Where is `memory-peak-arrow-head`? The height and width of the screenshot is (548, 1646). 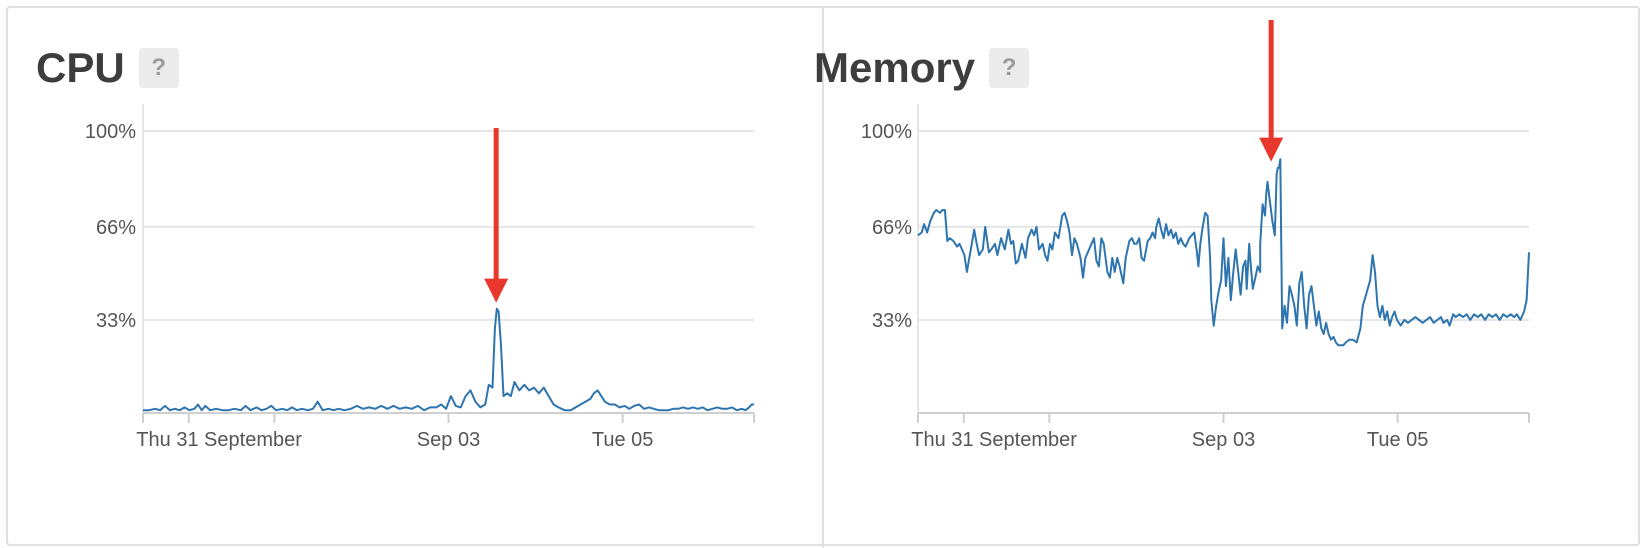
memory-peak-arrow-head is located at coordinates (1271, 149).